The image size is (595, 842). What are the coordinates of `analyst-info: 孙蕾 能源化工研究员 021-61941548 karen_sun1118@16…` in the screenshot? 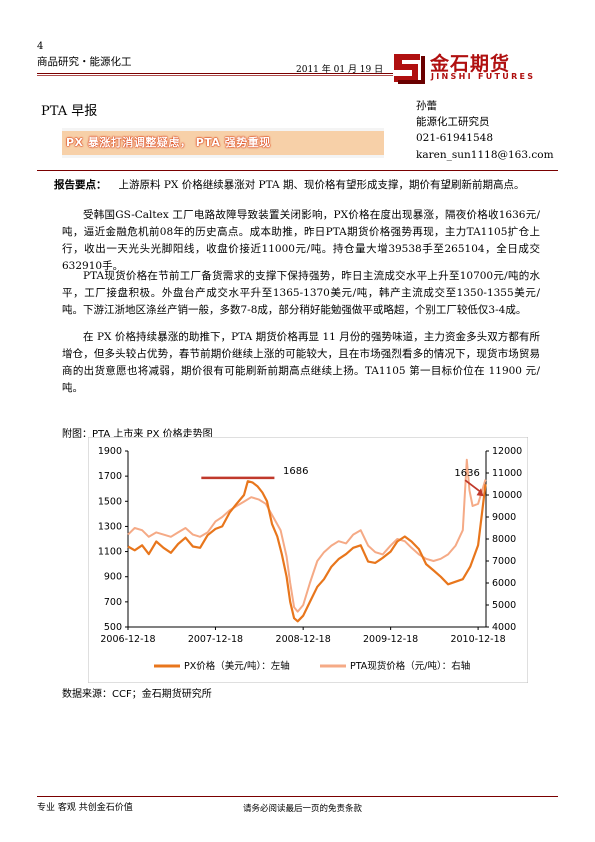 It's located at (485, 130).